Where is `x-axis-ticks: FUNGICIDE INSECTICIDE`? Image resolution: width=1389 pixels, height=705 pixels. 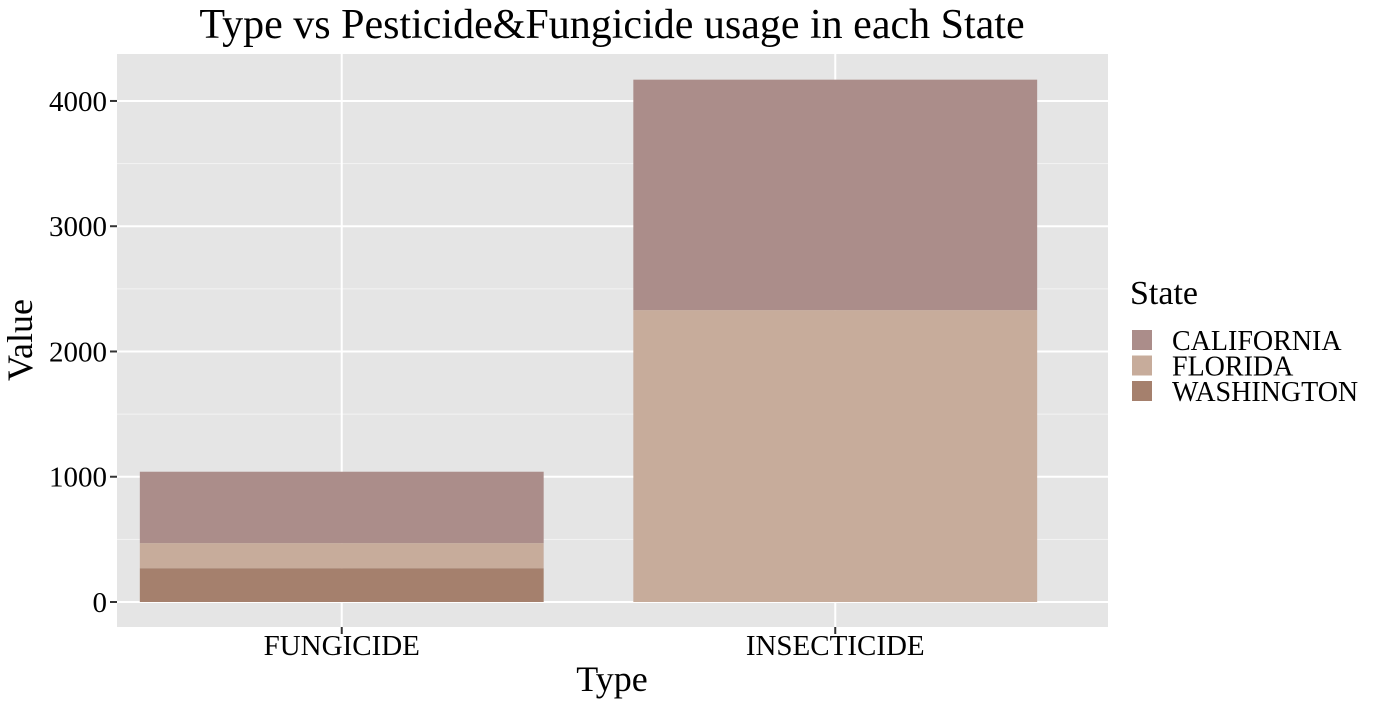
x-axis-ticks: FUNGICIDE INSECTICIDE is located at coordinates (594, 644).